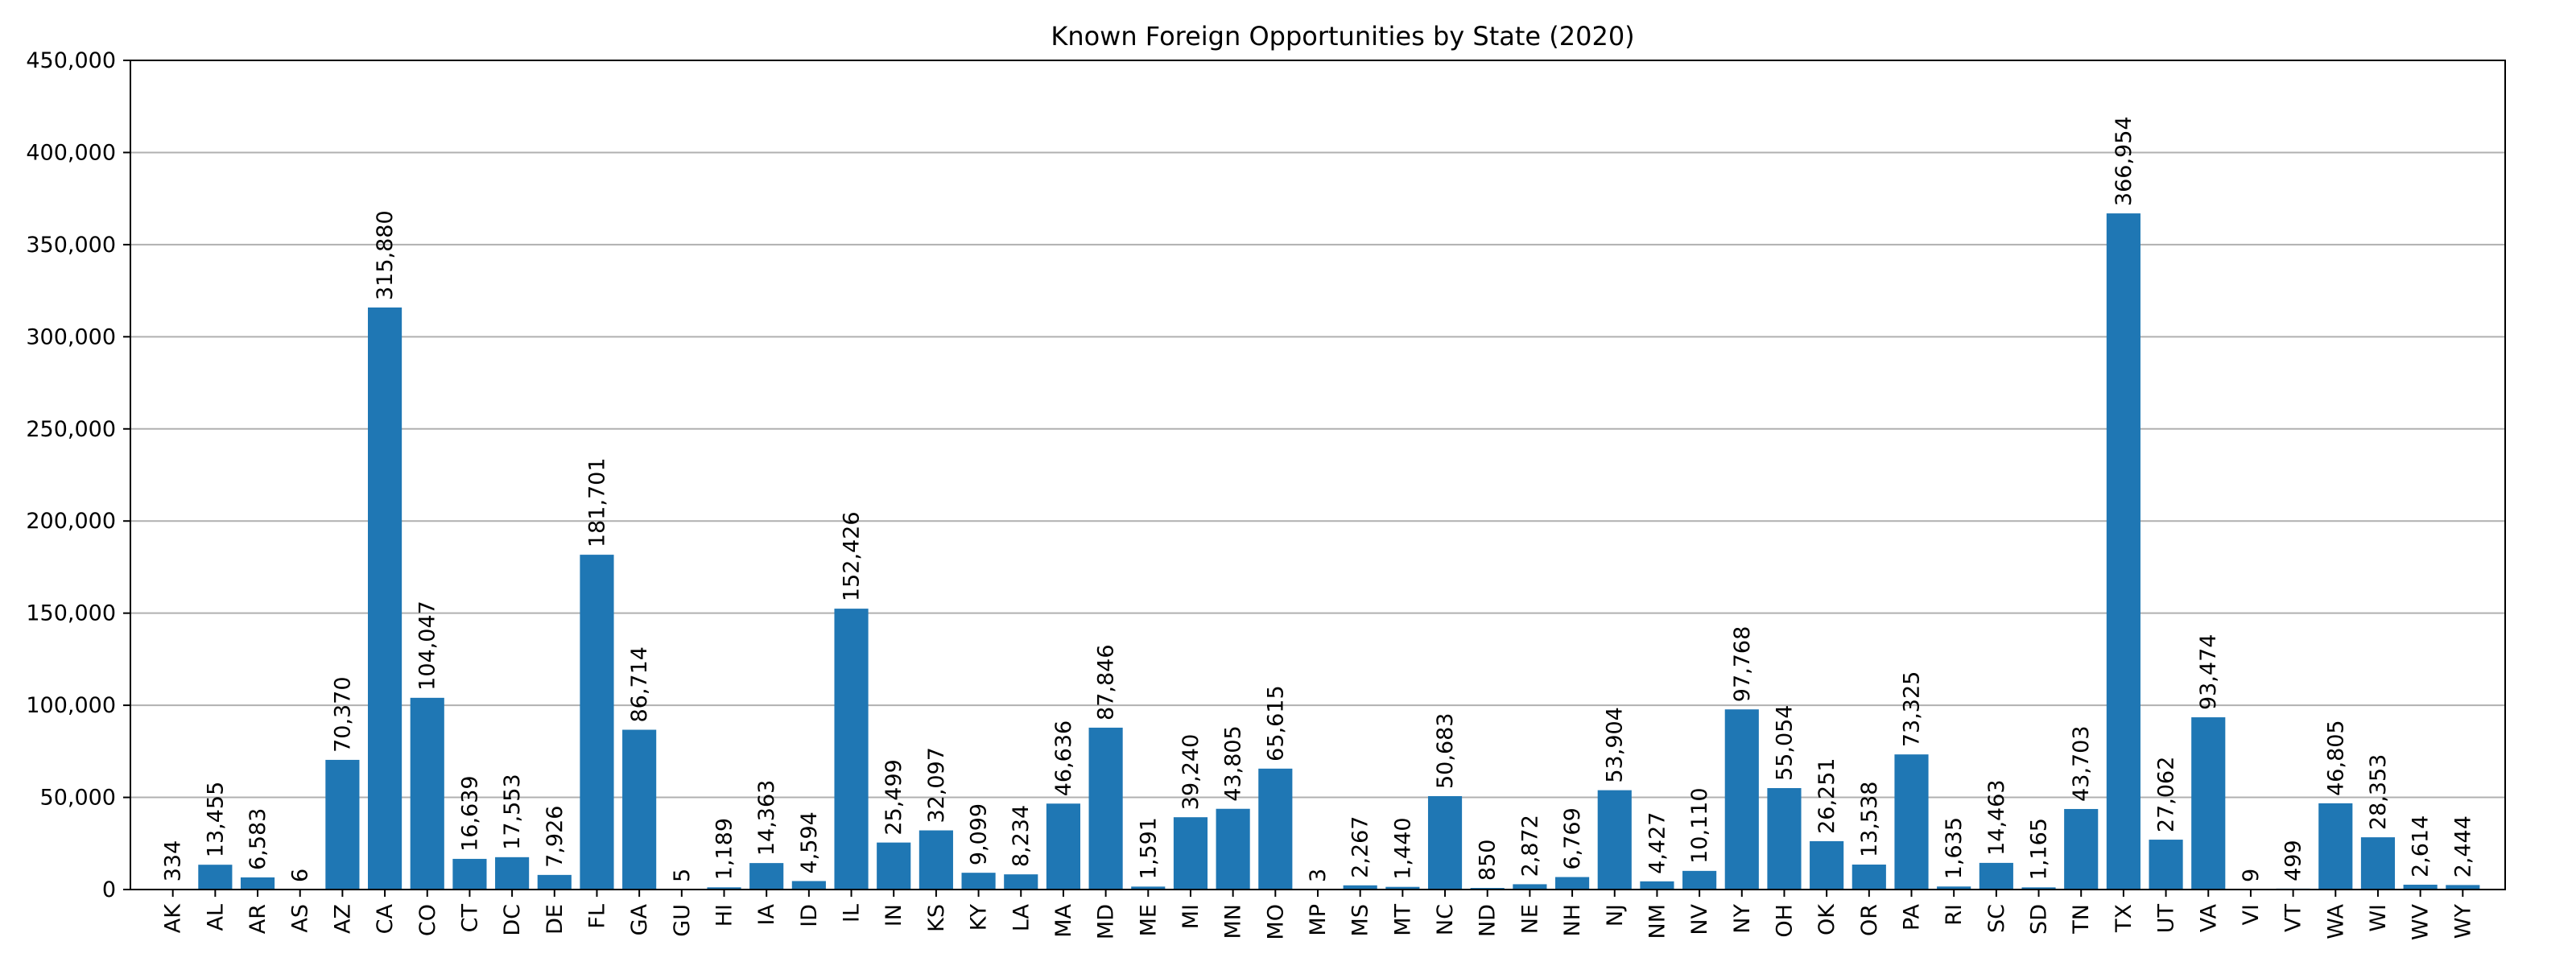 Image resolution: width=2576 pixels, height=966 pixels. What do you see at coordinates (1191, 916) in the screenshot?
I see `x-tick-label: MI` at bounding box center [1191, 916].